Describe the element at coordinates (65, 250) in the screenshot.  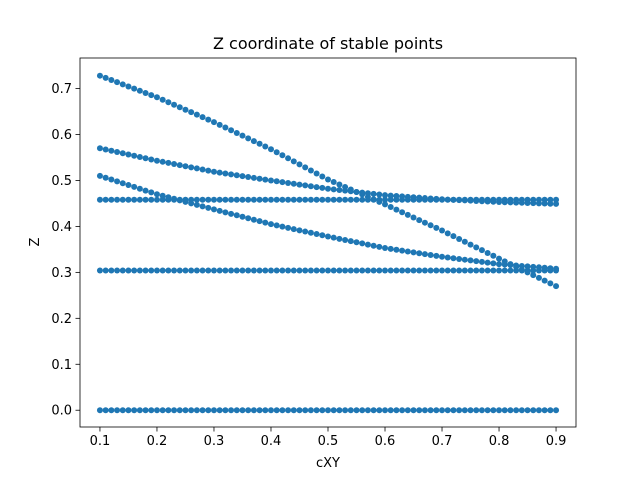
I see `y-axis: 0.0 0.1 0.2 0.3 0.4 0.5 0.6 0.7` at that location.